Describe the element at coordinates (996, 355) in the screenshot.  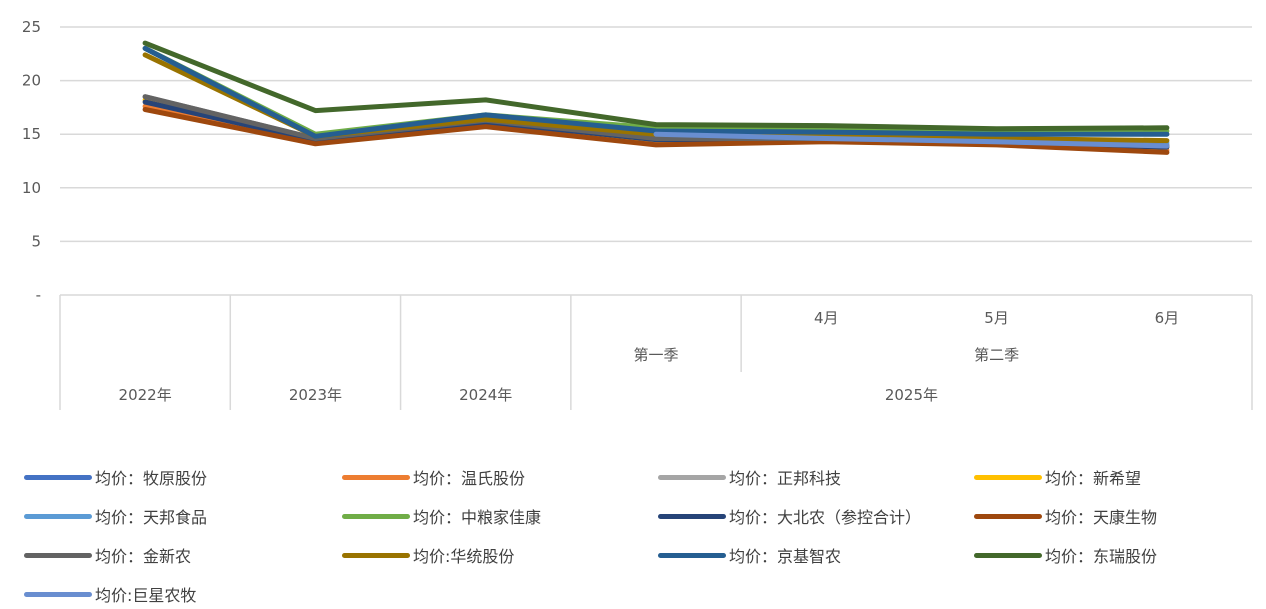
I see `x-quarter-label: 第二季` at that location.